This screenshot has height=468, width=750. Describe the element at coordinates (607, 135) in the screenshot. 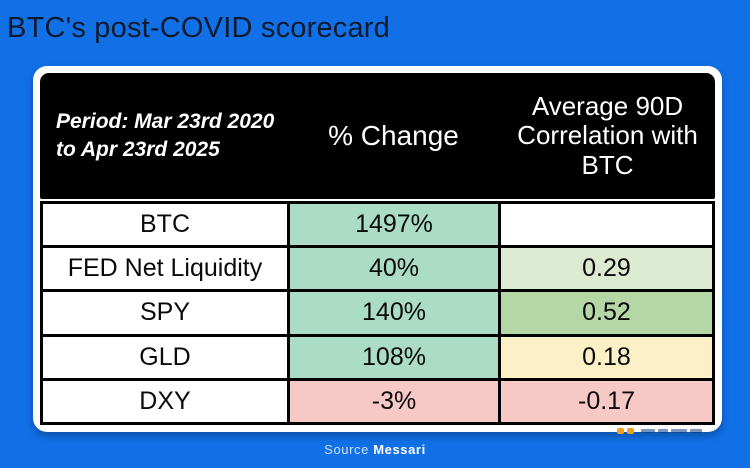

I see `header-correlation: Average 90D Correlation with BTC` at that location.